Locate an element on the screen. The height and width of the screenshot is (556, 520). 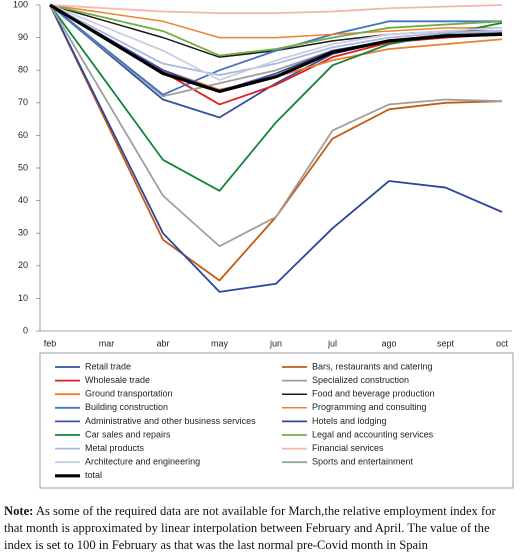
y-tick-label: 50 is located at coordinates (23, 167).